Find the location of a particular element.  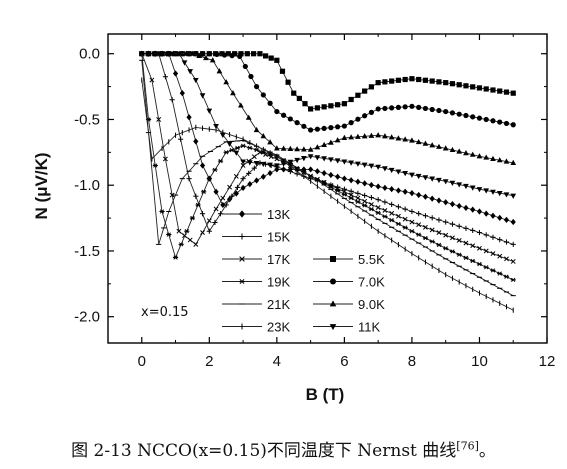

caption-reference: [76] is located at coordinates (467, 446).